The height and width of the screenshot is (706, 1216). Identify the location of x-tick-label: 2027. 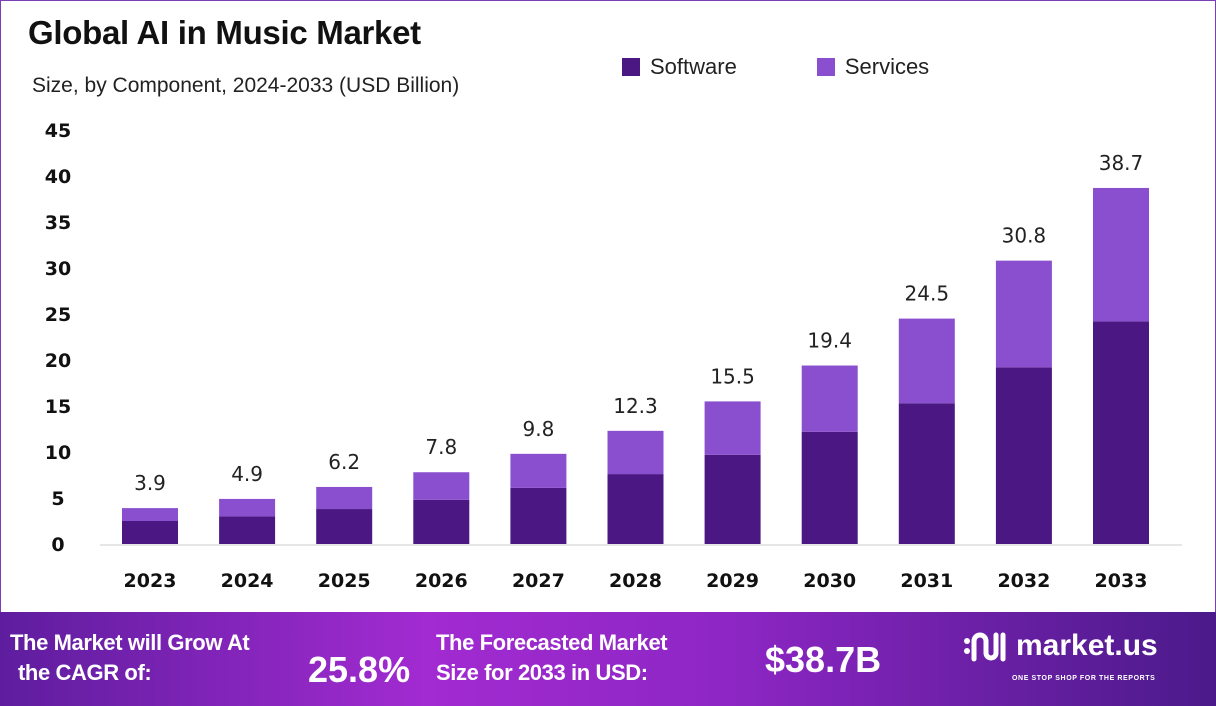
(538, 581).